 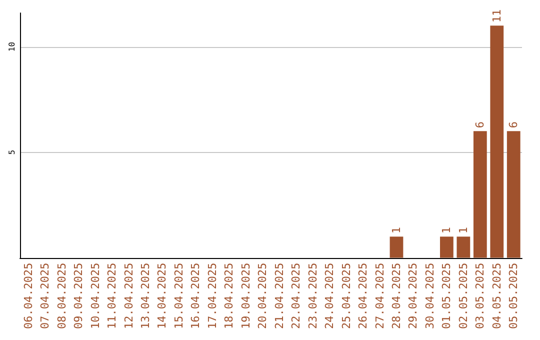 I want to click on x-tick-label: 11.04.2025, so click(x=112, y=296).